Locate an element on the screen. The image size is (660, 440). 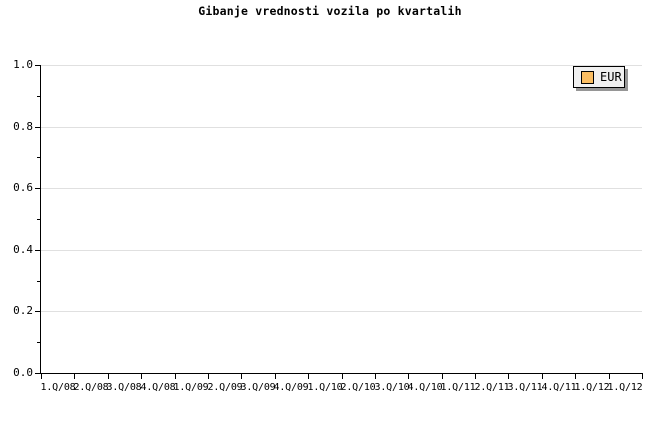
chart-title: Gibanje vrednosti vozila po kvartalih is located at coordinates (330, 11).